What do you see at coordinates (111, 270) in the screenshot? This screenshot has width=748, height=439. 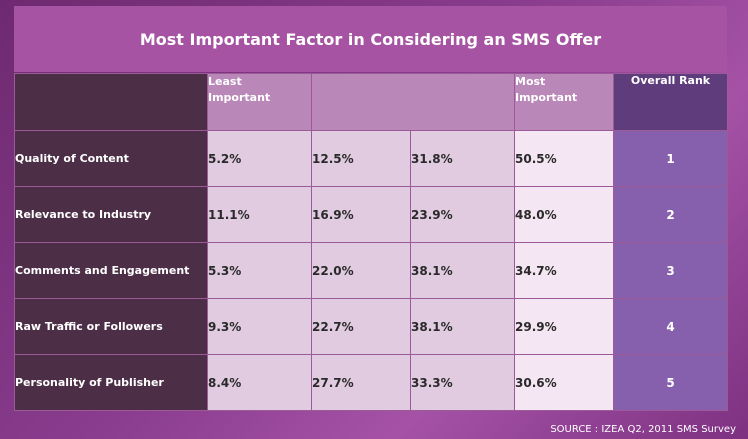 I see `factor-label: Comments and Engagement` at bounding box center [111, 270].